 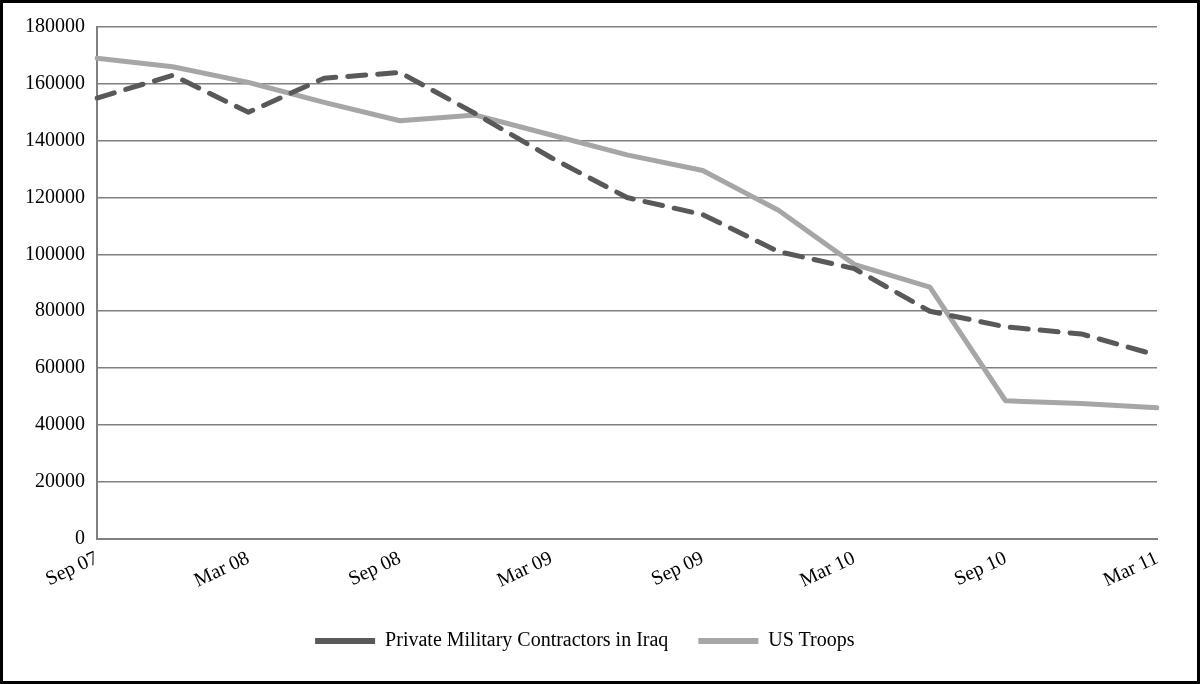 What do you see at coordinates (55, 252) in the screenshot?
I see `y-tick-label: 100000` at bounding box center [55, 252].